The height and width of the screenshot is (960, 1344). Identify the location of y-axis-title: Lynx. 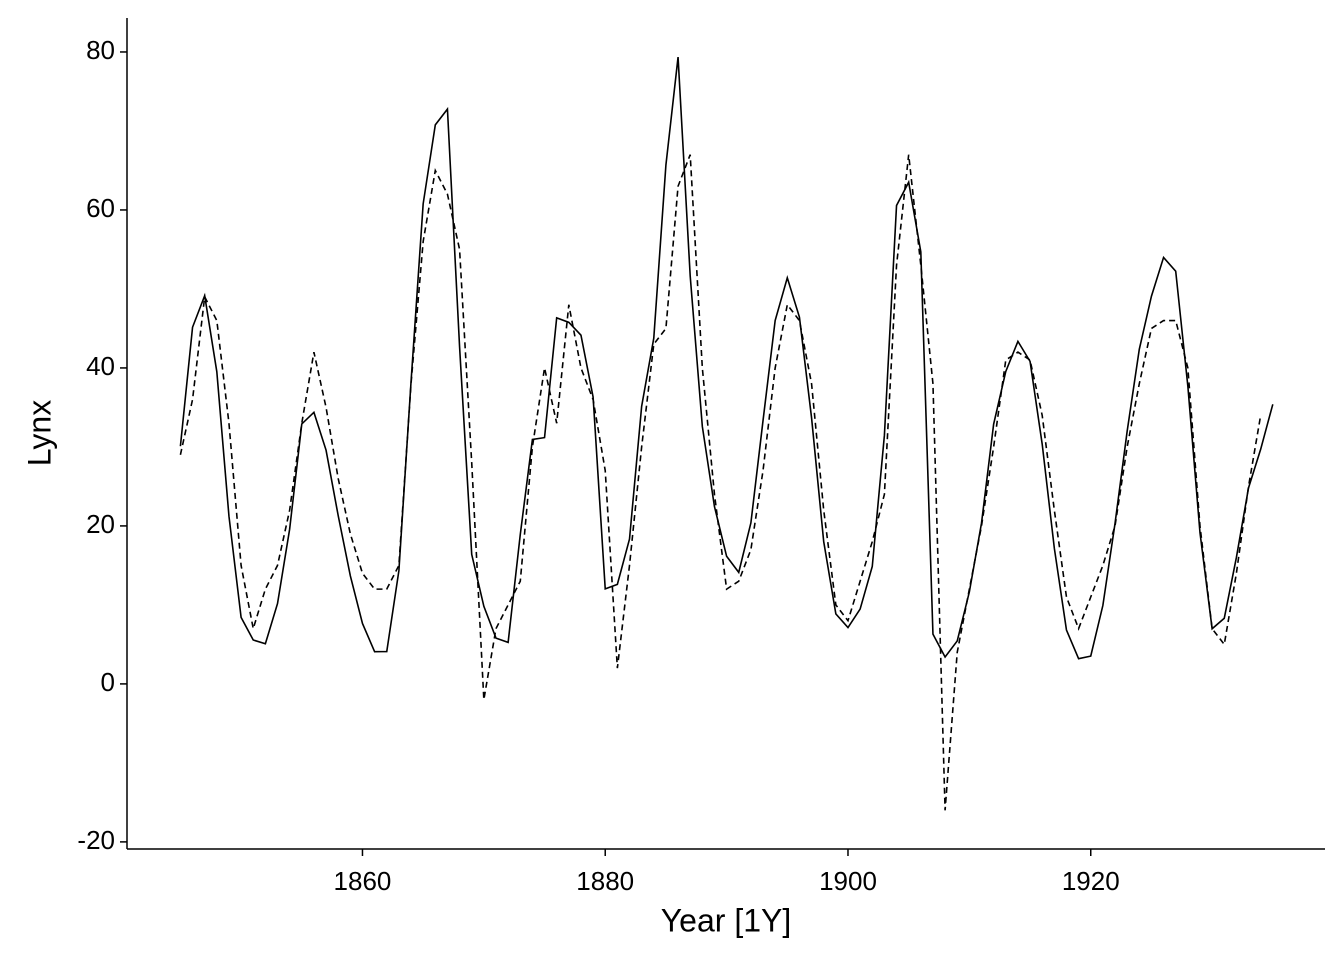
(39, 433).